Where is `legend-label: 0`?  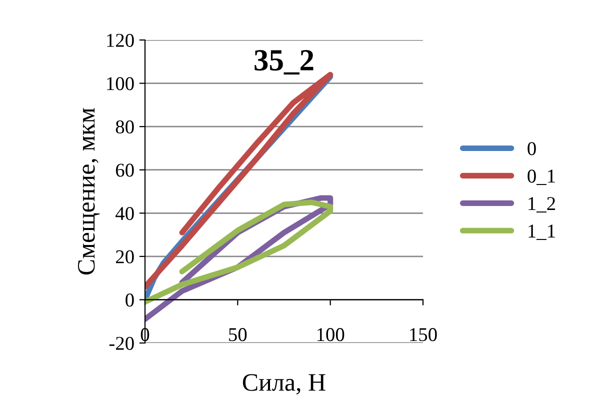
legend-label: 0 is located at coordinates (532, 149).